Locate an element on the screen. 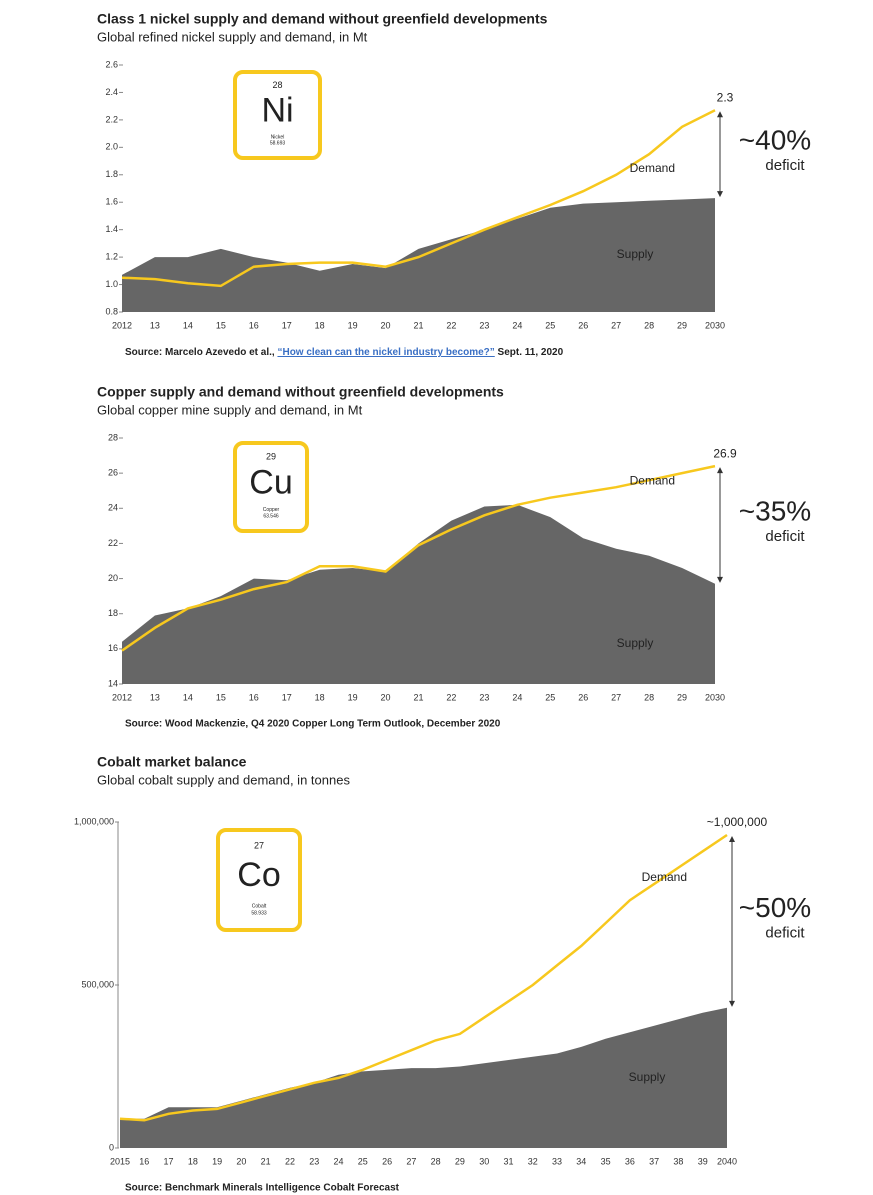  x-tick-label: 37 is located at coordinates (654, 1161).